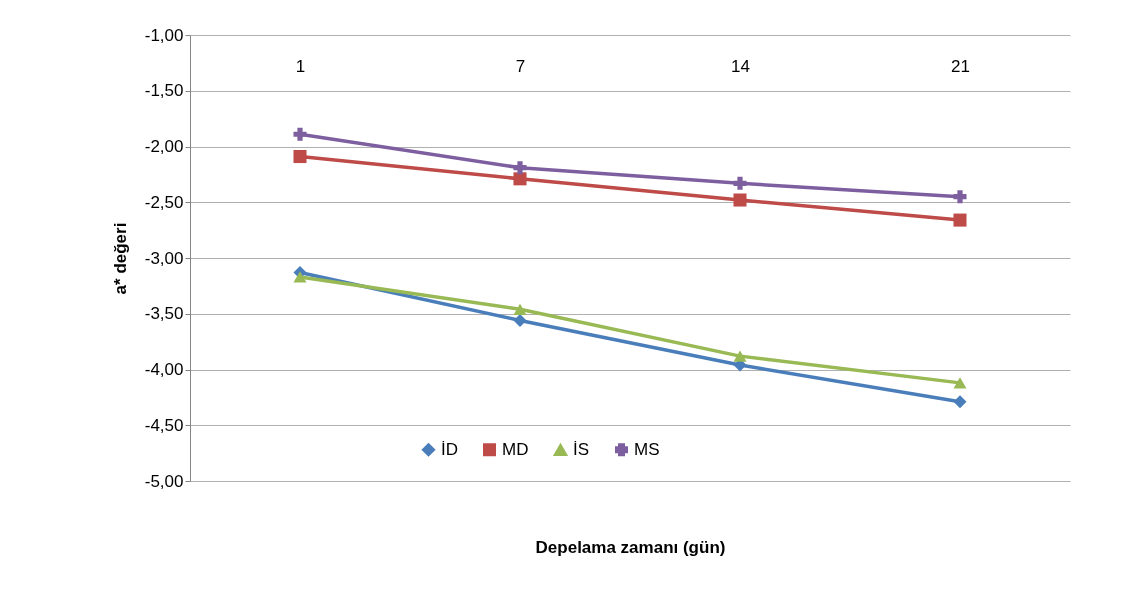 This screenshot has width=1141, height=608. What do you see at coordinates (120, 258) in the screenshot?
I see `y-axis-title: a* değeri` at bounding box center [120, 258].